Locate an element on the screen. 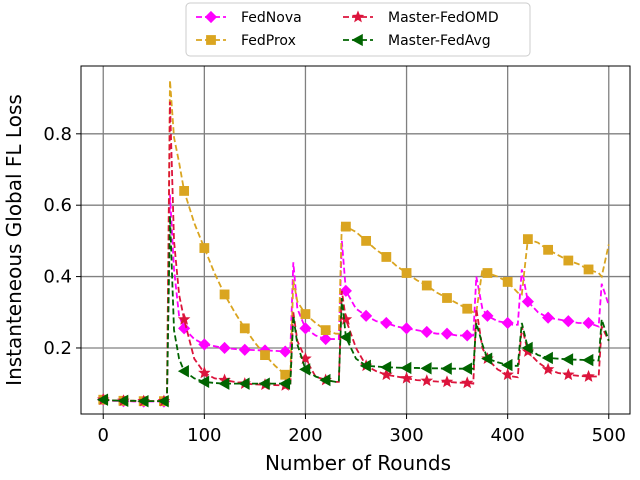 The image size is (640, 480). legend-marker-fedprox is located at coordinates (211, 40).